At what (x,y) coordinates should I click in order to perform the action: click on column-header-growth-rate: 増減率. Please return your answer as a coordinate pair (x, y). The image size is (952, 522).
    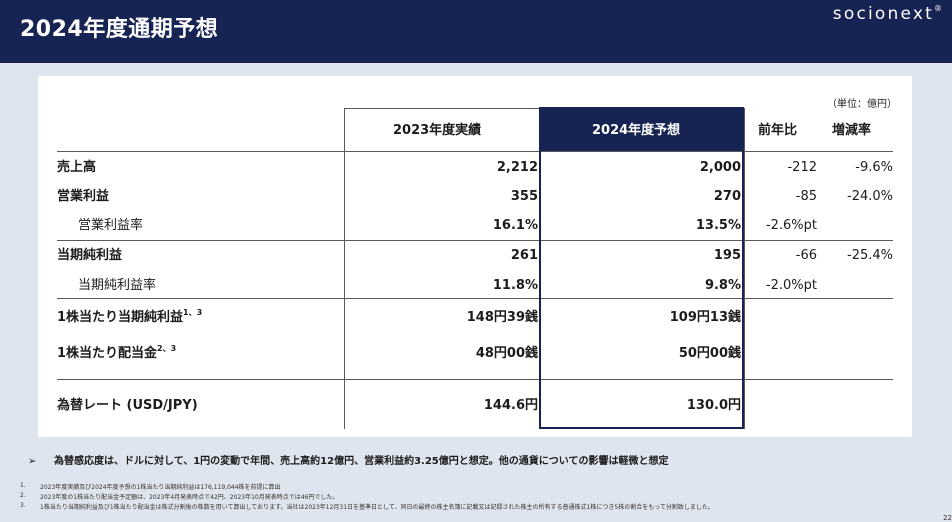
    Looking at the image, I should click on (852, 130).